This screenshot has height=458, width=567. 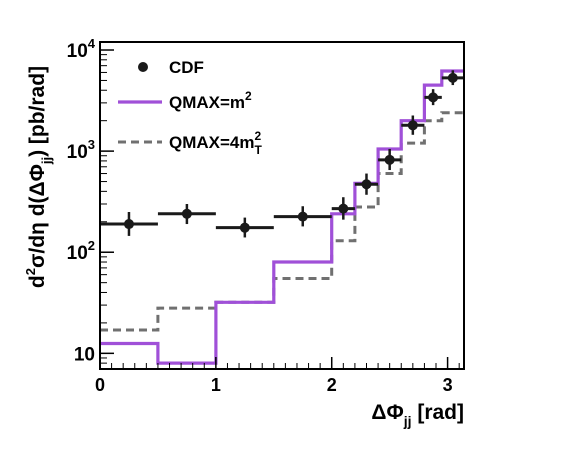 I want to click on svg-text: ΔΦjj [rad], so click(x=417, y=415).